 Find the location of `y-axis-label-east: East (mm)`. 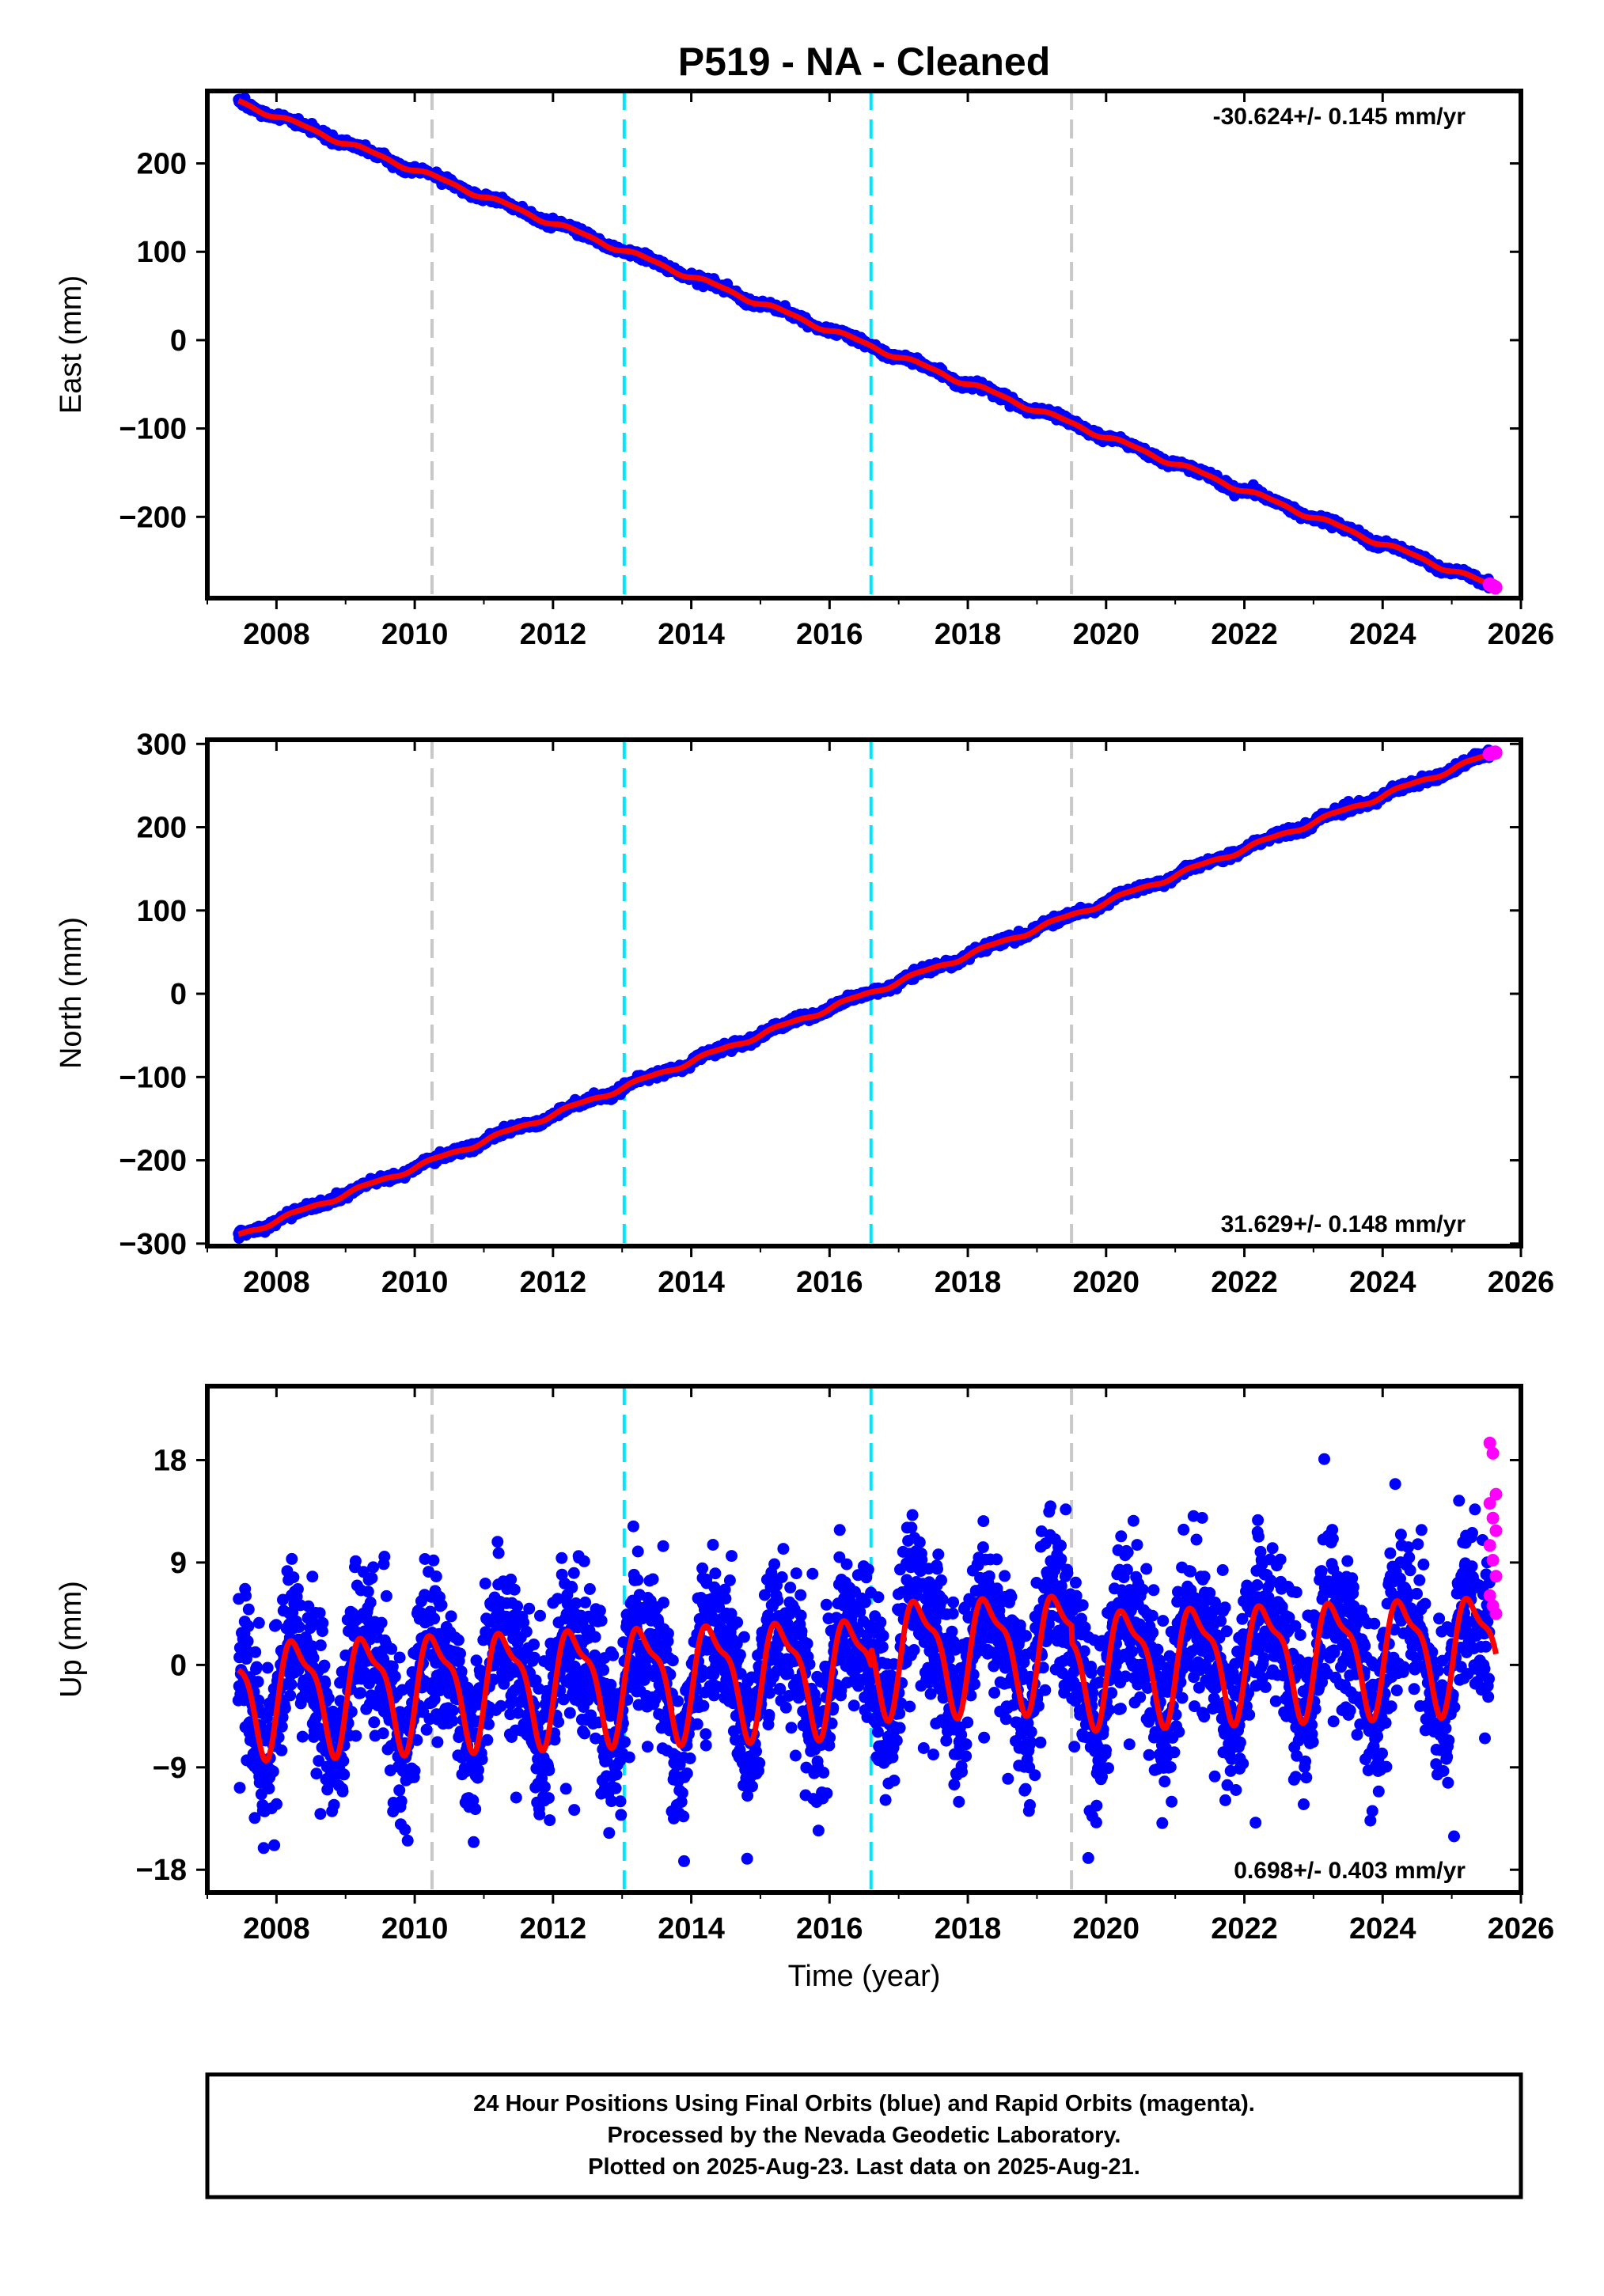

y-axis-label-east: East (mm) is located at coordinates (71, 344).